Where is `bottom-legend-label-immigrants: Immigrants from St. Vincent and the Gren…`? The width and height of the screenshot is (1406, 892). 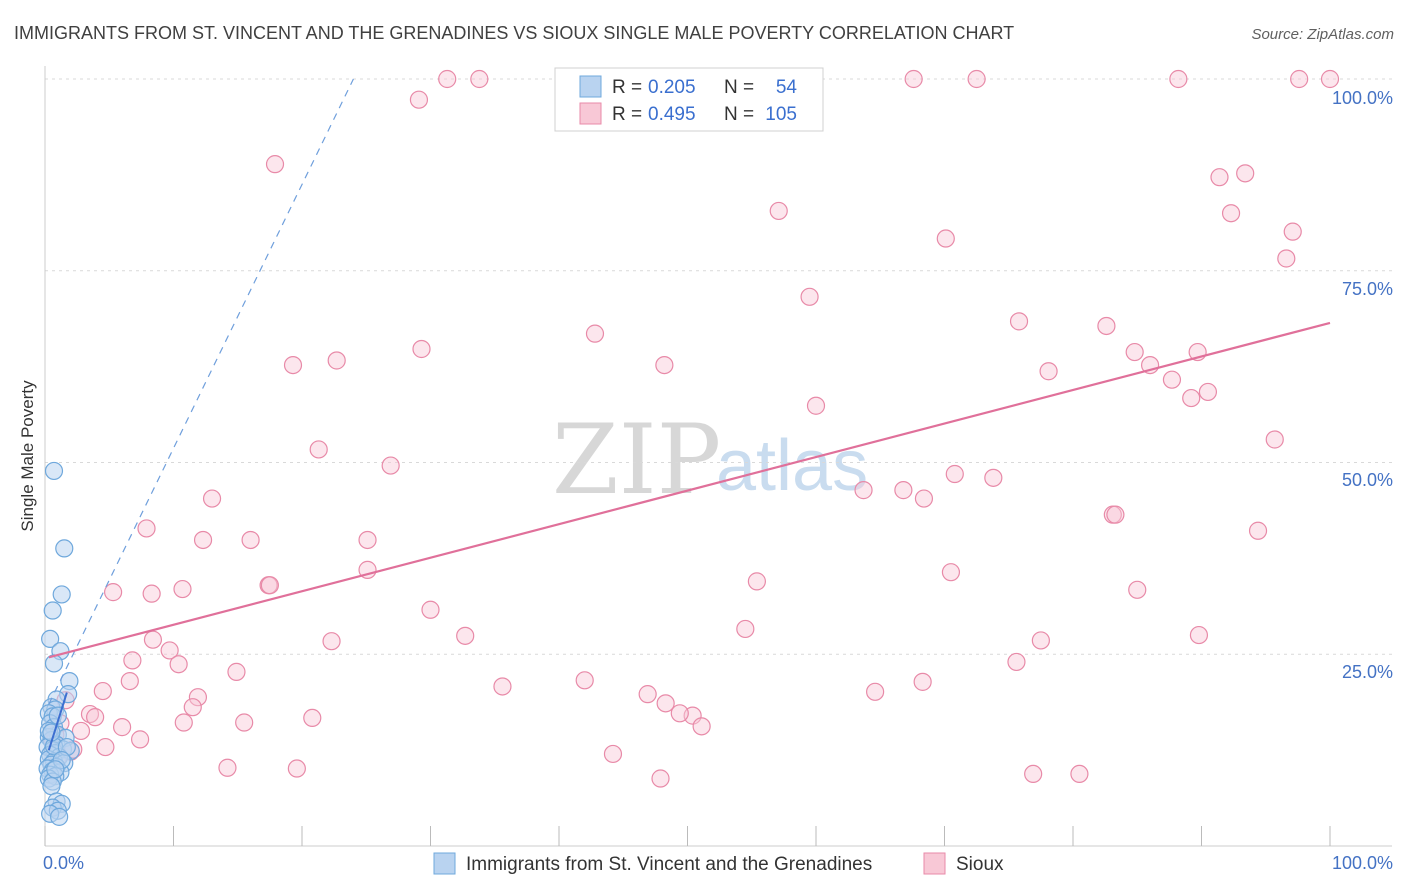
bottom-legend-label-immigrants: Immigrants from St. Vincent and the Gren… is located at coordinates (669, 864).